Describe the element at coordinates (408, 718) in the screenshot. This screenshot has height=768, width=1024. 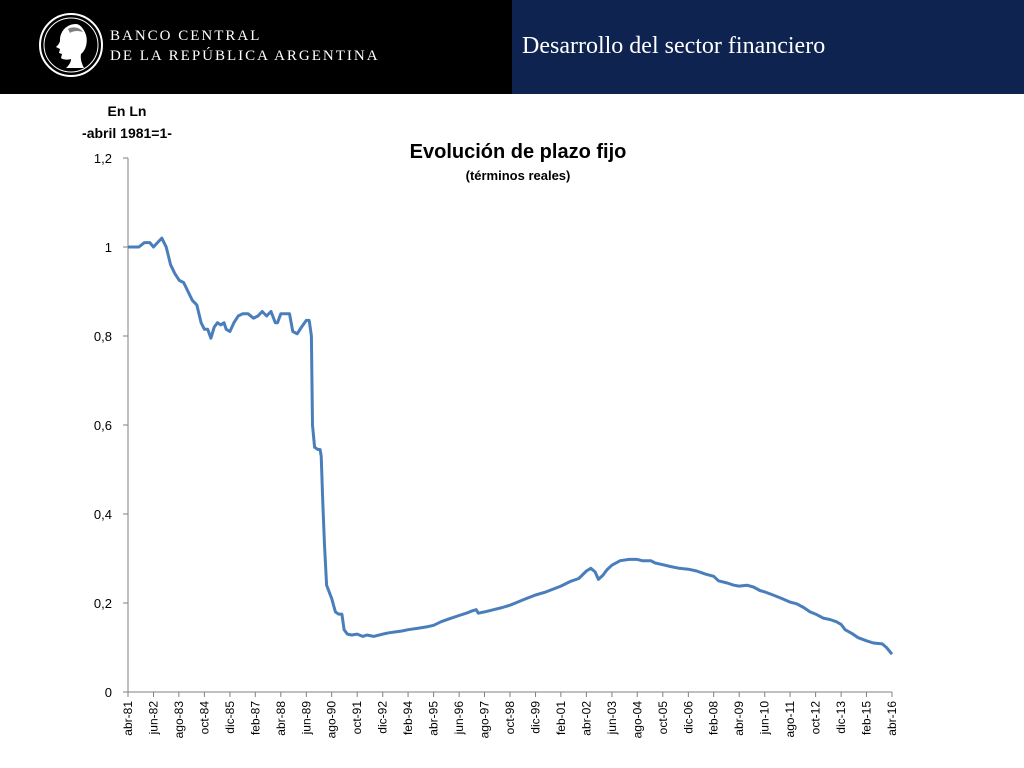
I see `x-tick-label: feb-94` at that location.